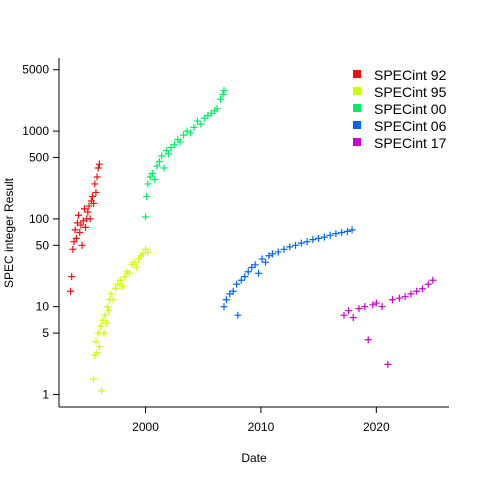  What do you see at coordinates (43, 245) in the screenshot?
I see `y-tick-label: 50` at bounding box center [43, 245].